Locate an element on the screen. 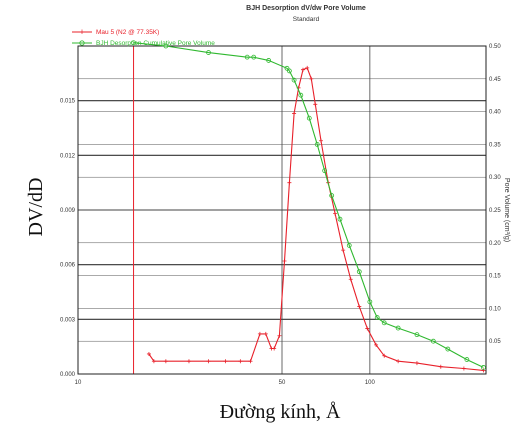 This screenshot has height=430, width=517. y-right-tick-label: 0.50 is located at coordinates (495, 47).